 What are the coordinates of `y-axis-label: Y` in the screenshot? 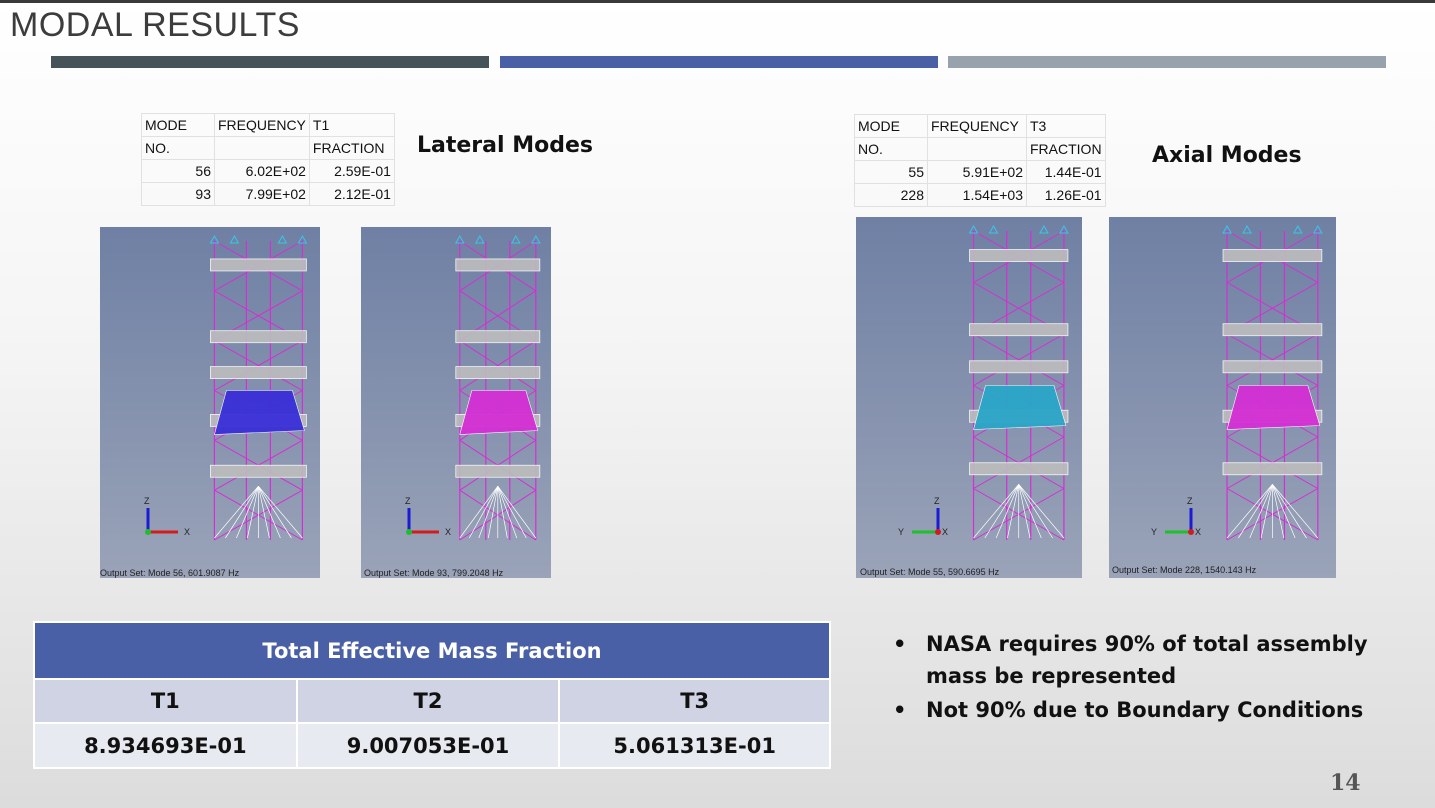 It's located at (1154, 532).